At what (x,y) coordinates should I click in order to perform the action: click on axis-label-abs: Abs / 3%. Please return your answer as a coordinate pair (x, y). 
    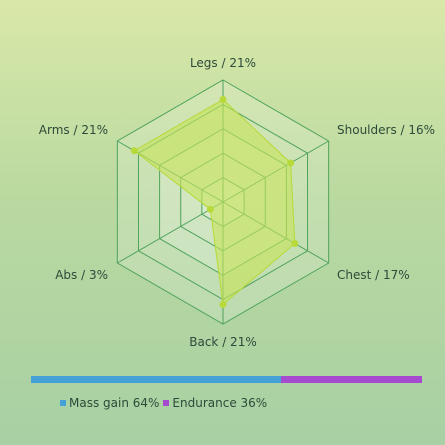
    Looking at the image, I should click on (81, 275).